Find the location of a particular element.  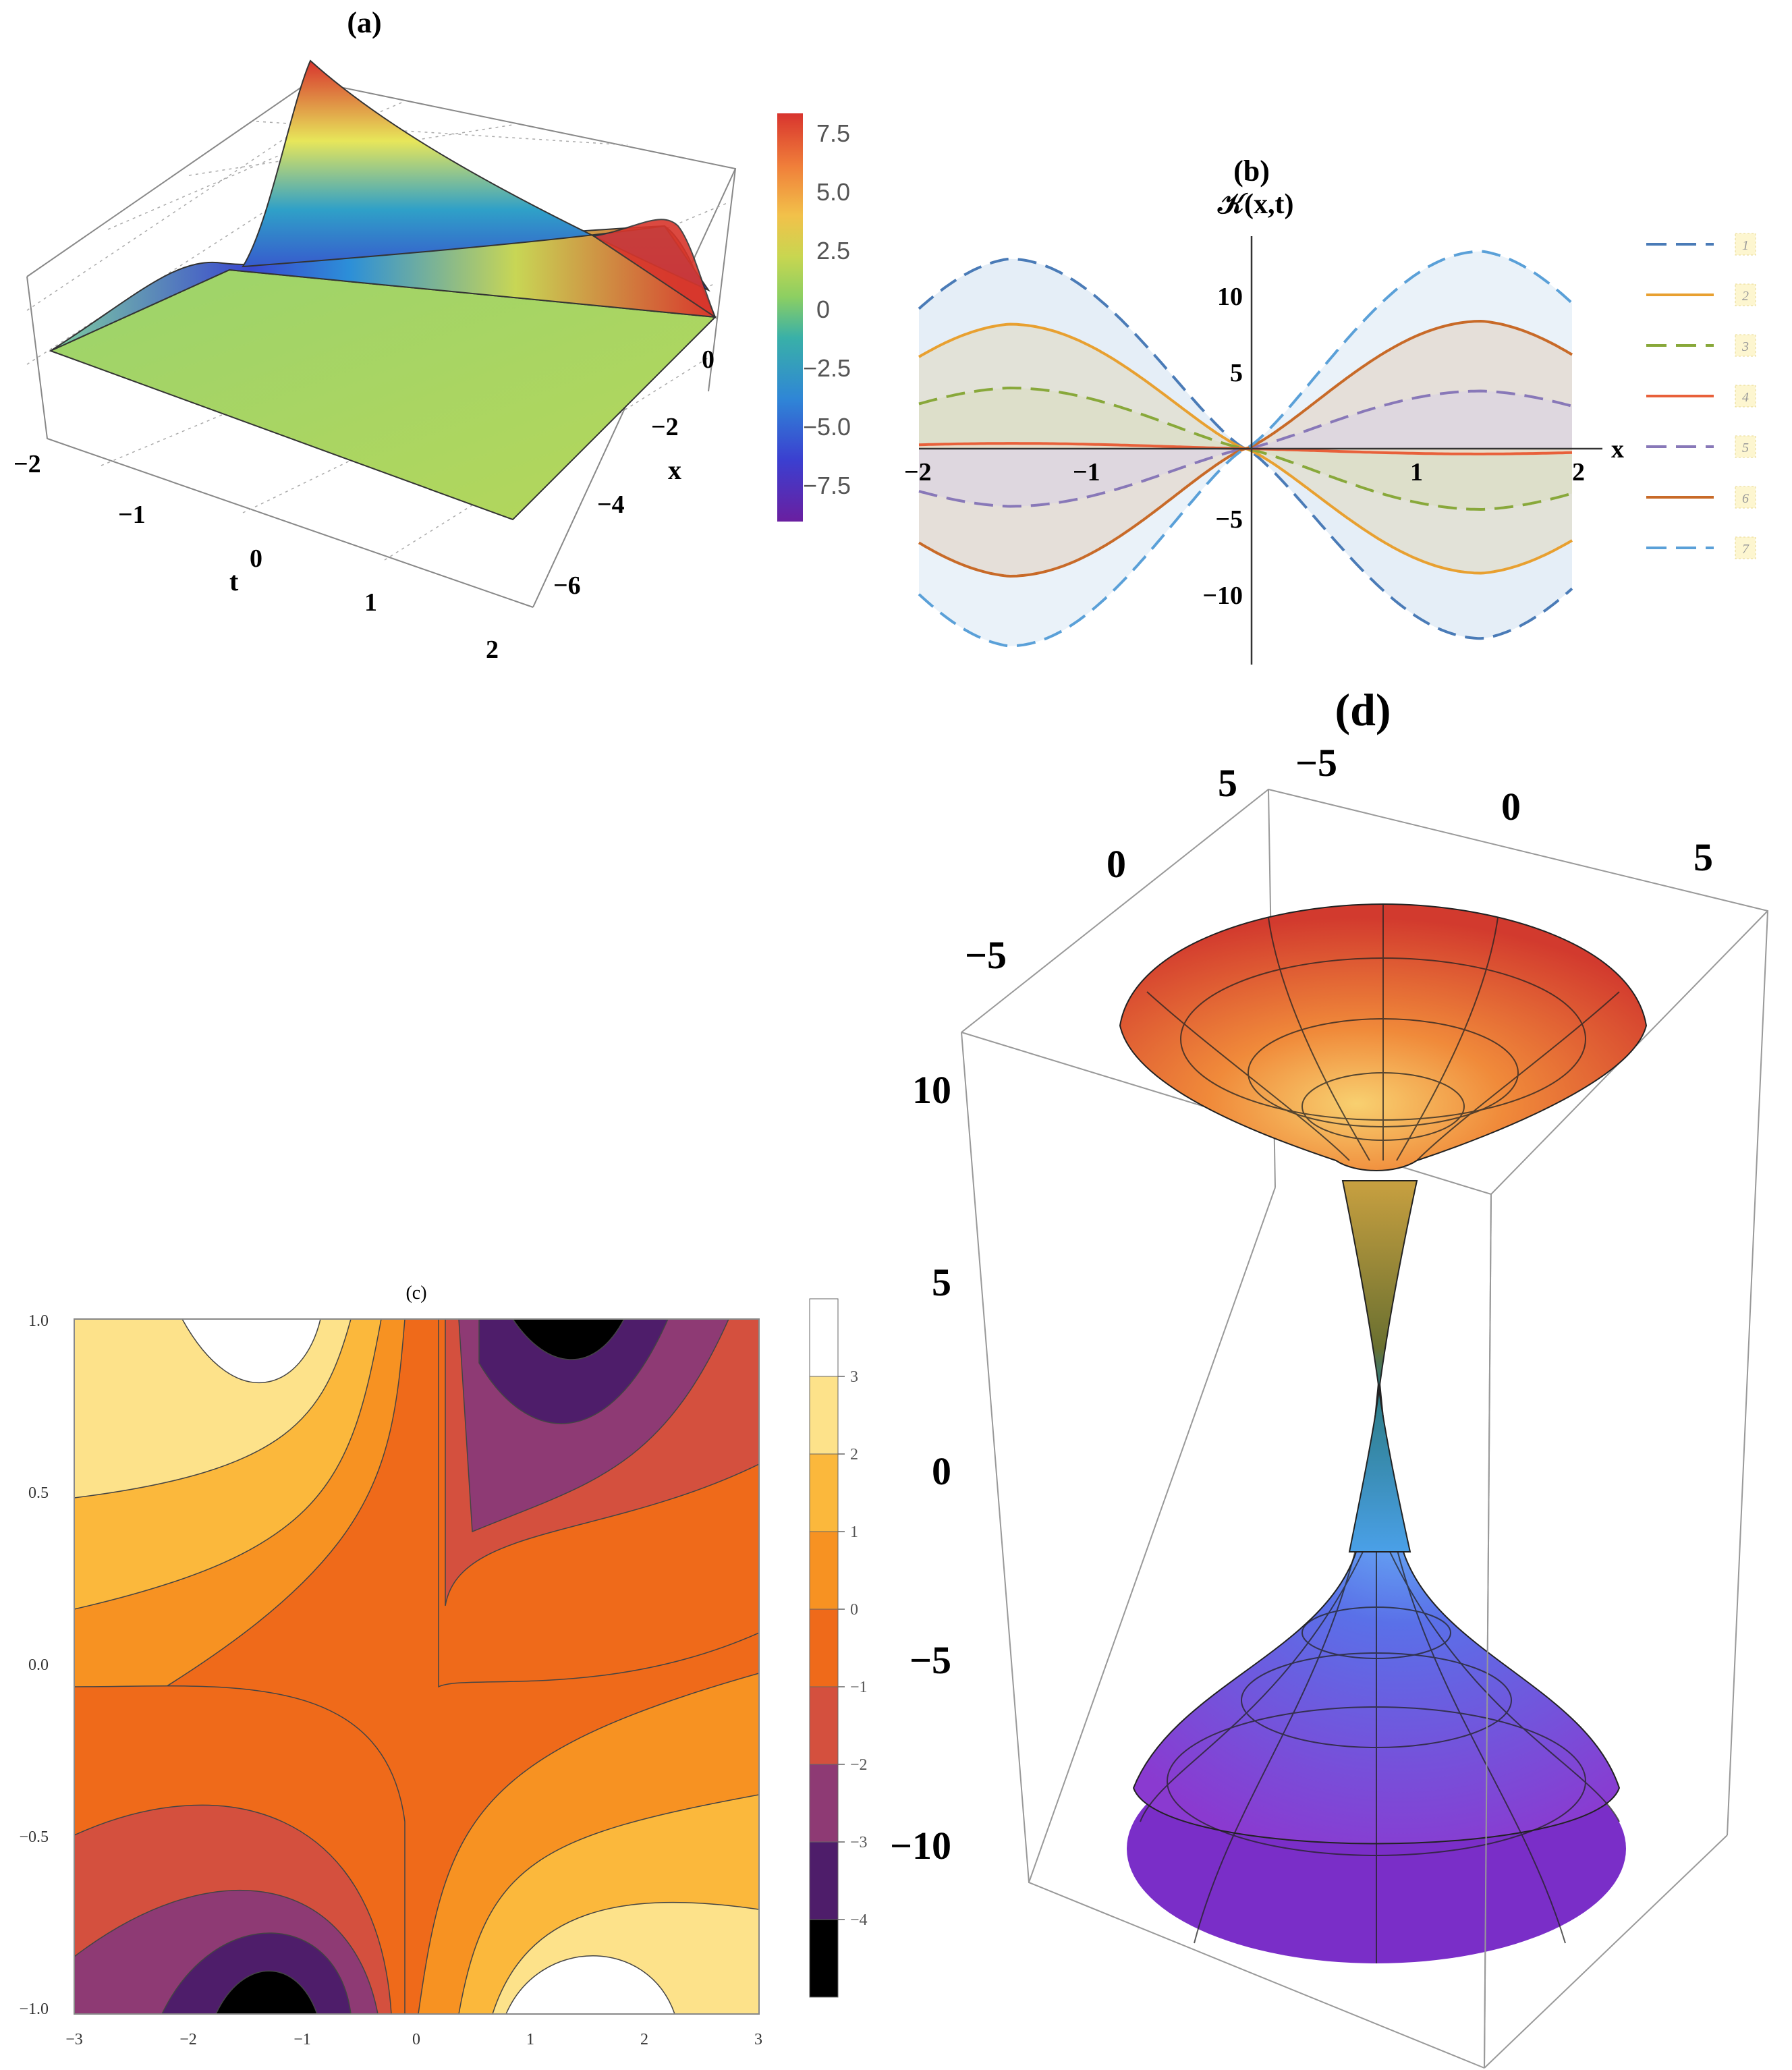

chart-c-legend: 3 2 1 0 −1 −2 −3 −4 is located at coordinates (838, 1648).